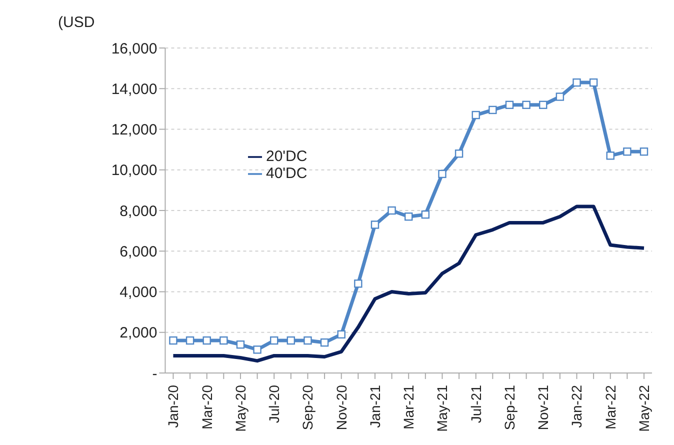 The height and width of the screenshot is (445, 674). What do you see at coordinates (287, 173) in the screenshot?
I see `legend-label: 40'DC` at bounding box center [287, 173].